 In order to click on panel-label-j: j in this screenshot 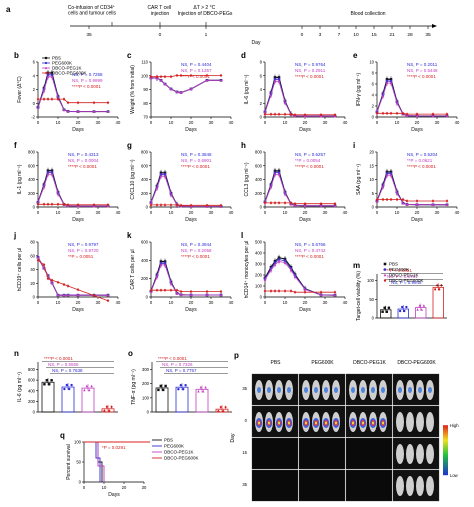, I will do `click(14, 235)`.